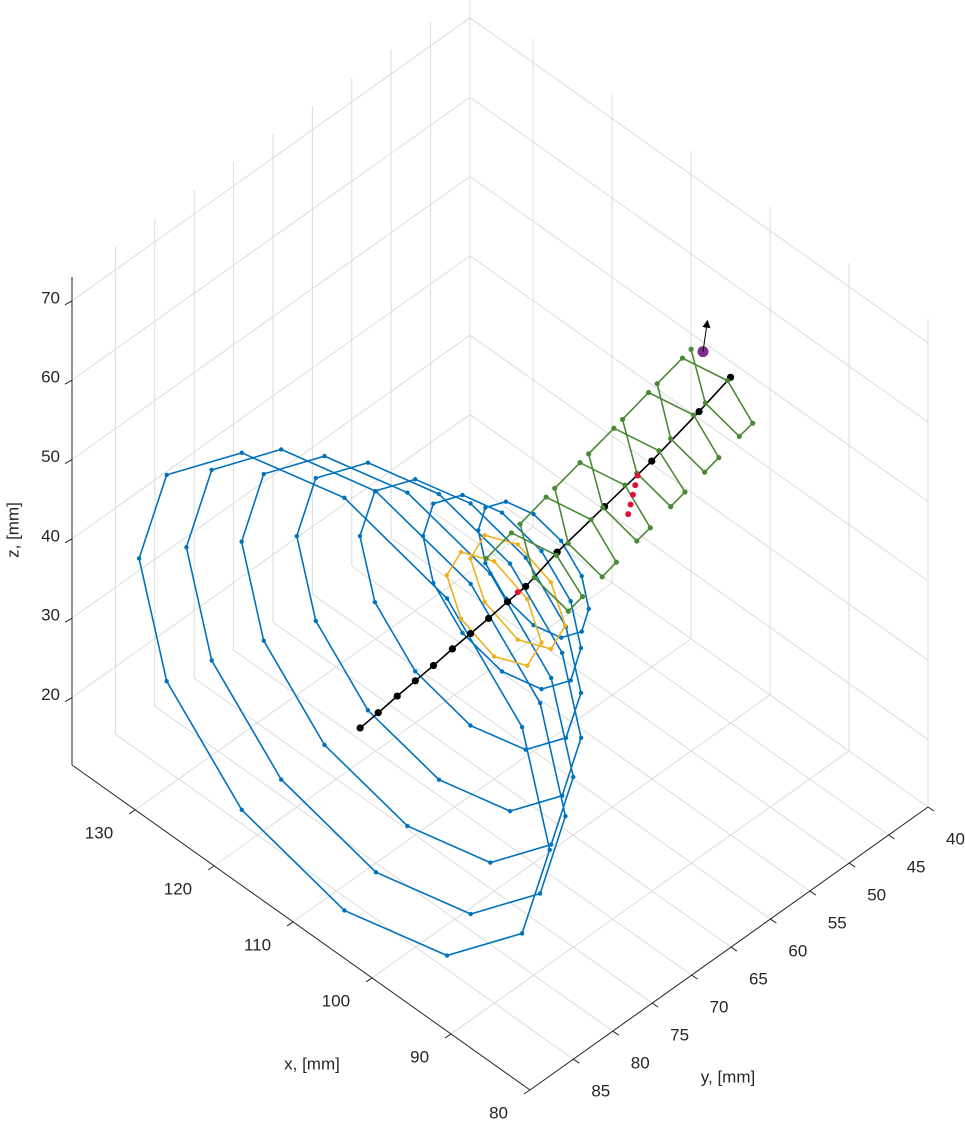 This screenshot has height=1122, width=965. I want to click on y-tick-label: 75, so click(679, 1035).